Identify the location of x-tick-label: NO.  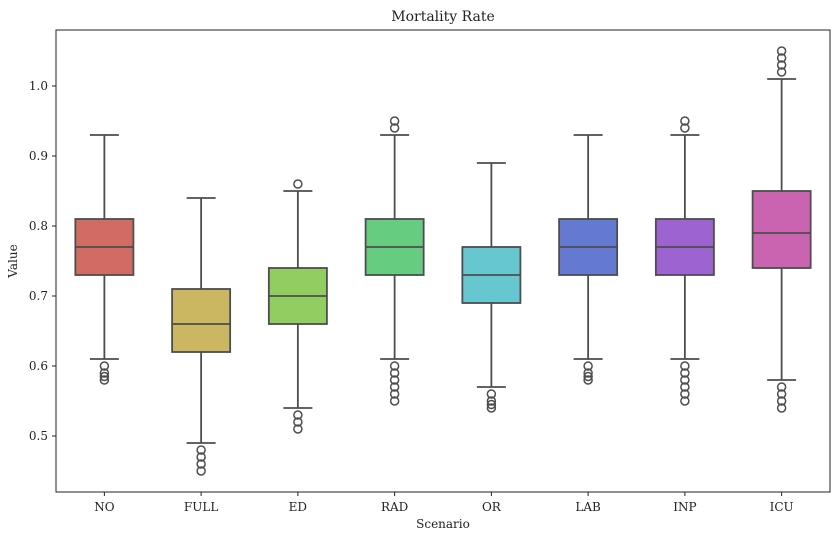
(104, 507).